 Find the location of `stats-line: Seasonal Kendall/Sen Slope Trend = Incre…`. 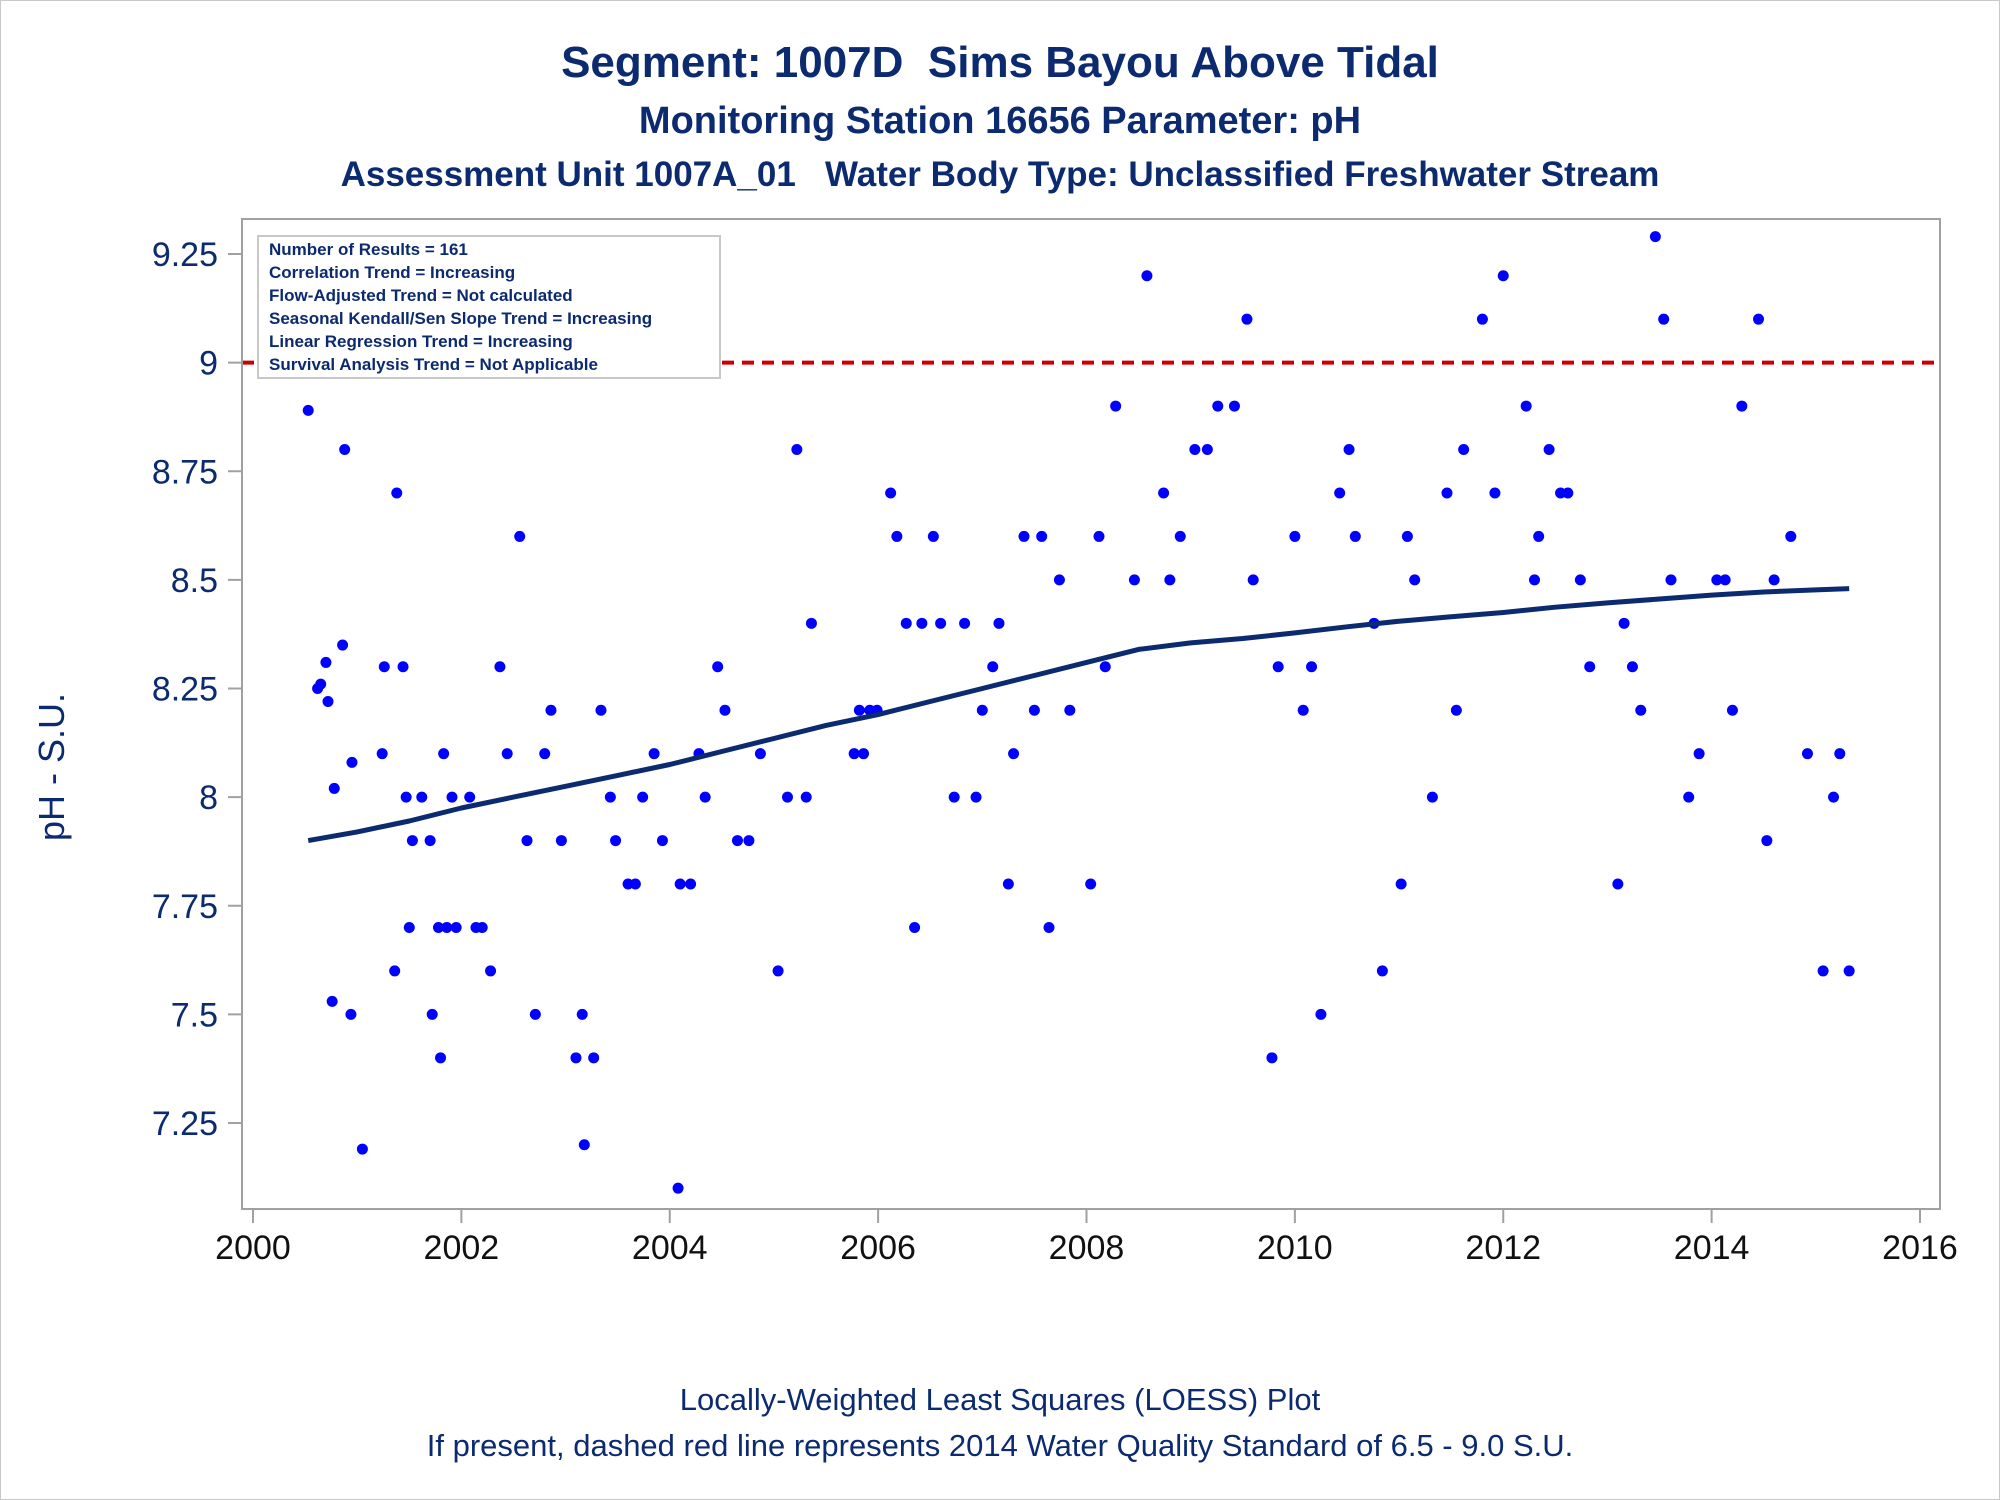

stats-line: Seasonal Kendall/Sen Slope Trend = Incre… is located at coordinates (460, 318).